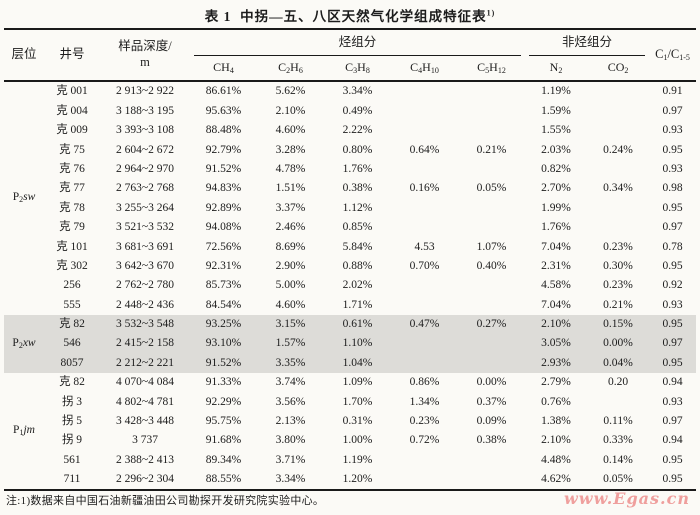 Image resolution: width=700 pixels, height=515 pixels. Describe the element at coordinates (357, 304) in the screenshot. I see `cell-c3h8: 1.71%` at that location.